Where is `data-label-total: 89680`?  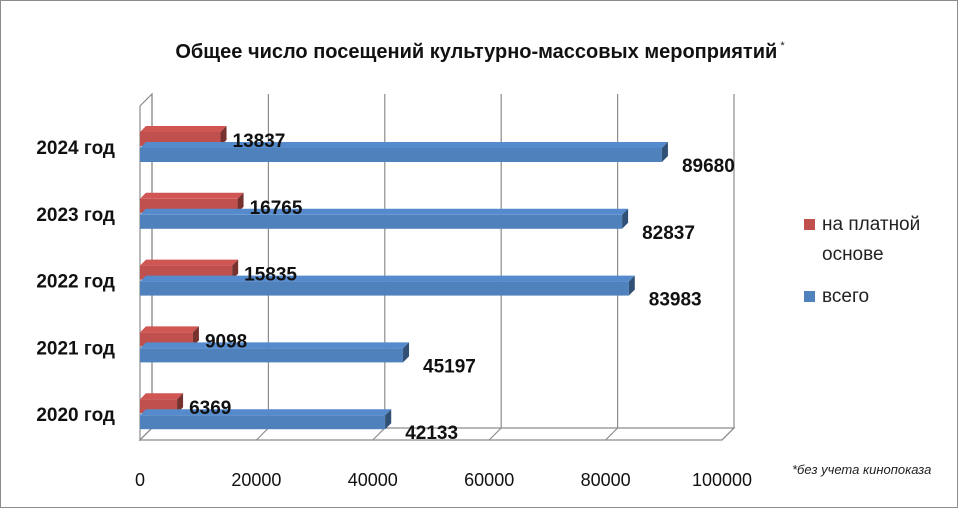
data-label-total: 89680 is located at coordinates (708, 166).